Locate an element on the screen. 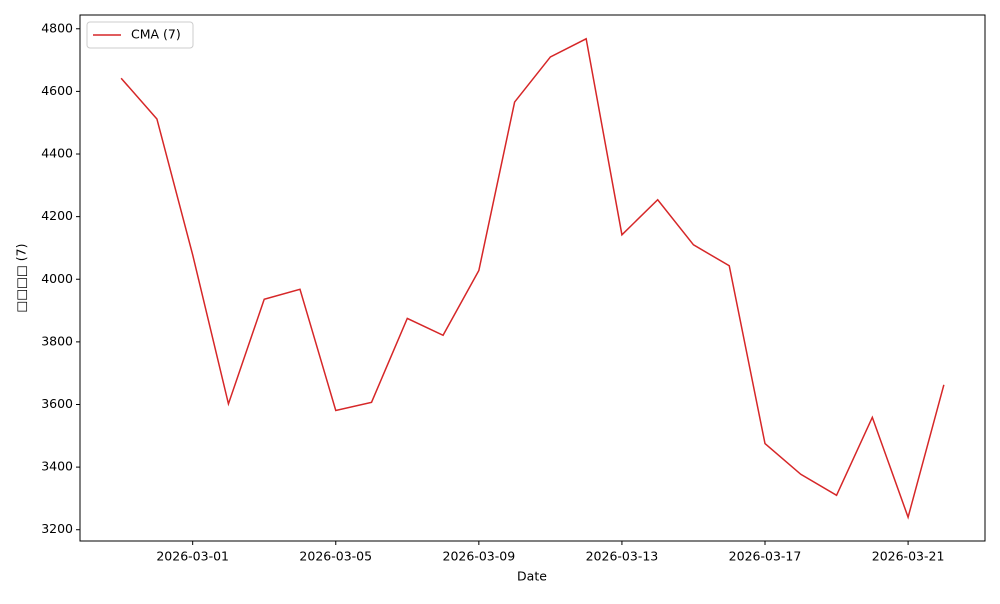 This screenshot has width=1000, height=604. y-tick-label: 3600 is located at coordinates (57, 403).